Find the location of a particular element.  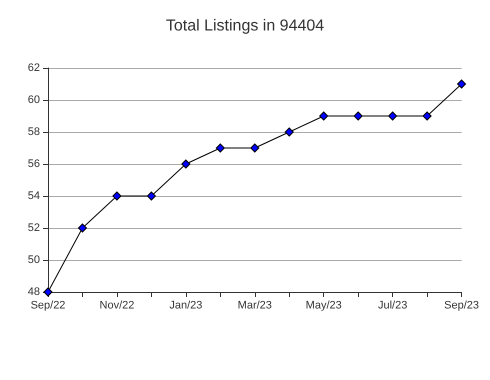

y-tick-label: 58 is located at coordinates (34, 132).